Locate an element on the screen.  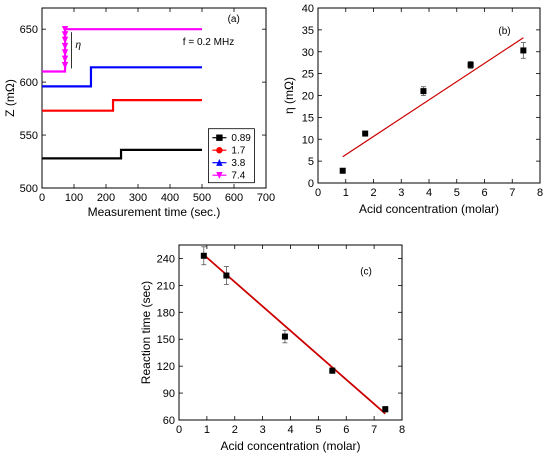
x-tick-label: 100 is located at coordinates (74, 198).